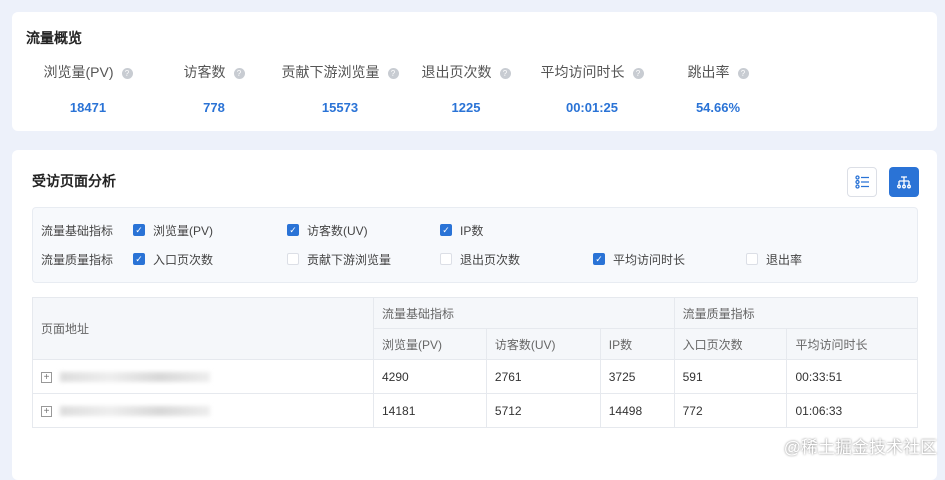  What do you see at coordinates (203, 328) in the screenshot?
I see `col-page-address: 页面地址` at bounding box center [203, 328].